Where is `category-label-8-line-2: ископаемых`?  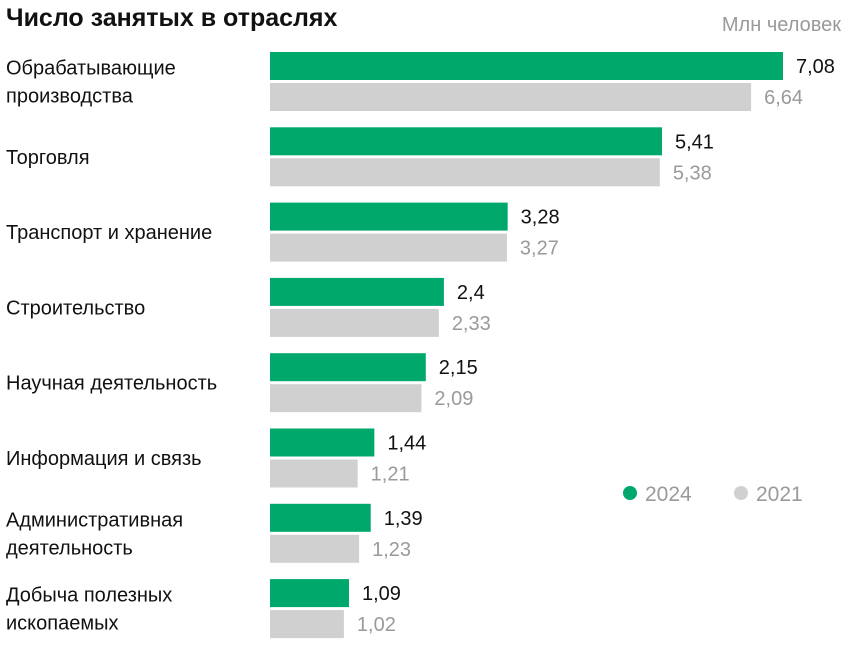
category-label-8-line-2: ископаемых is located at coordinates (62, 624).